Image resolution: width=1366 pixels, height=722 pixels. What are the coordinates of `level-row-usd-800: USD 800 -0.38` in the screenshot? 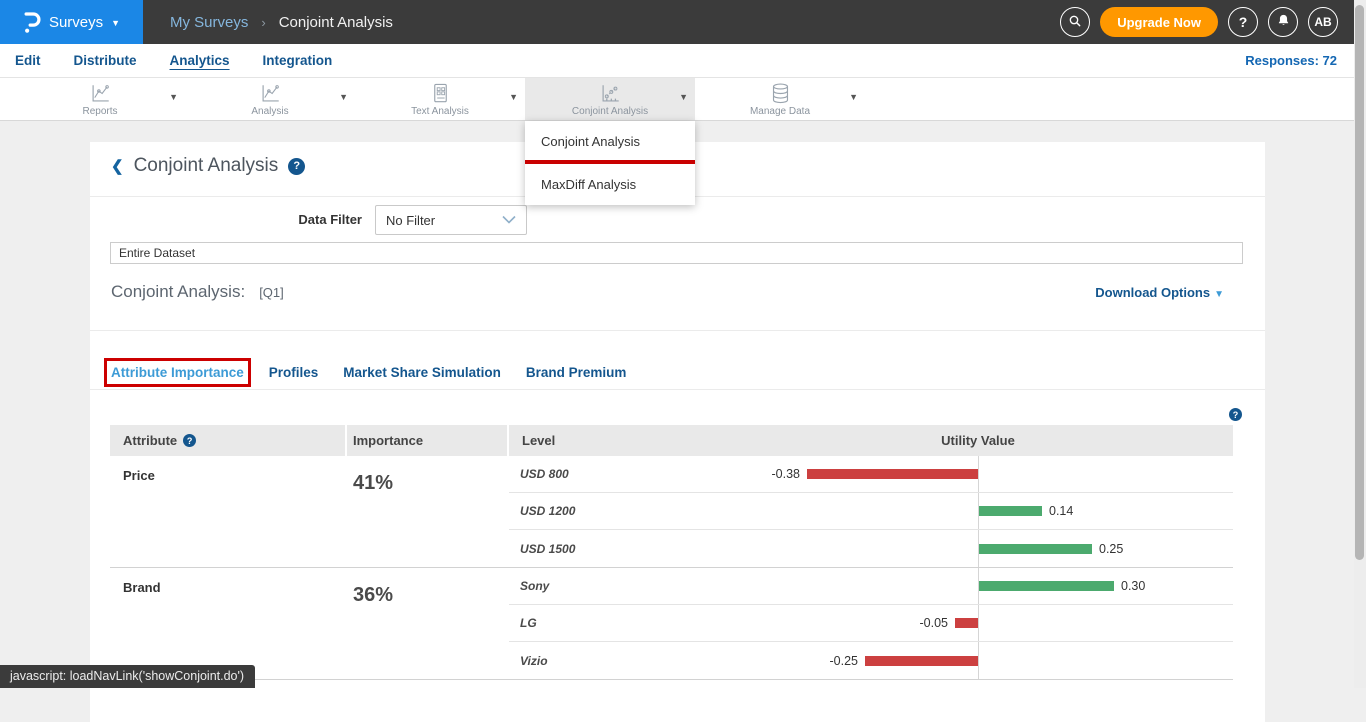 It's located at (871, 474).